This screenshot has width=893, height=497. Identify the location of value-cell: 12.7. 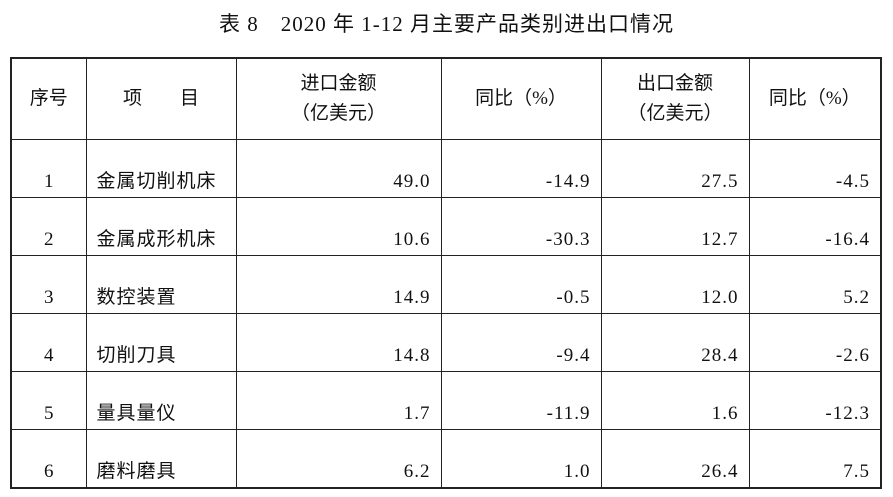
(675, 226).